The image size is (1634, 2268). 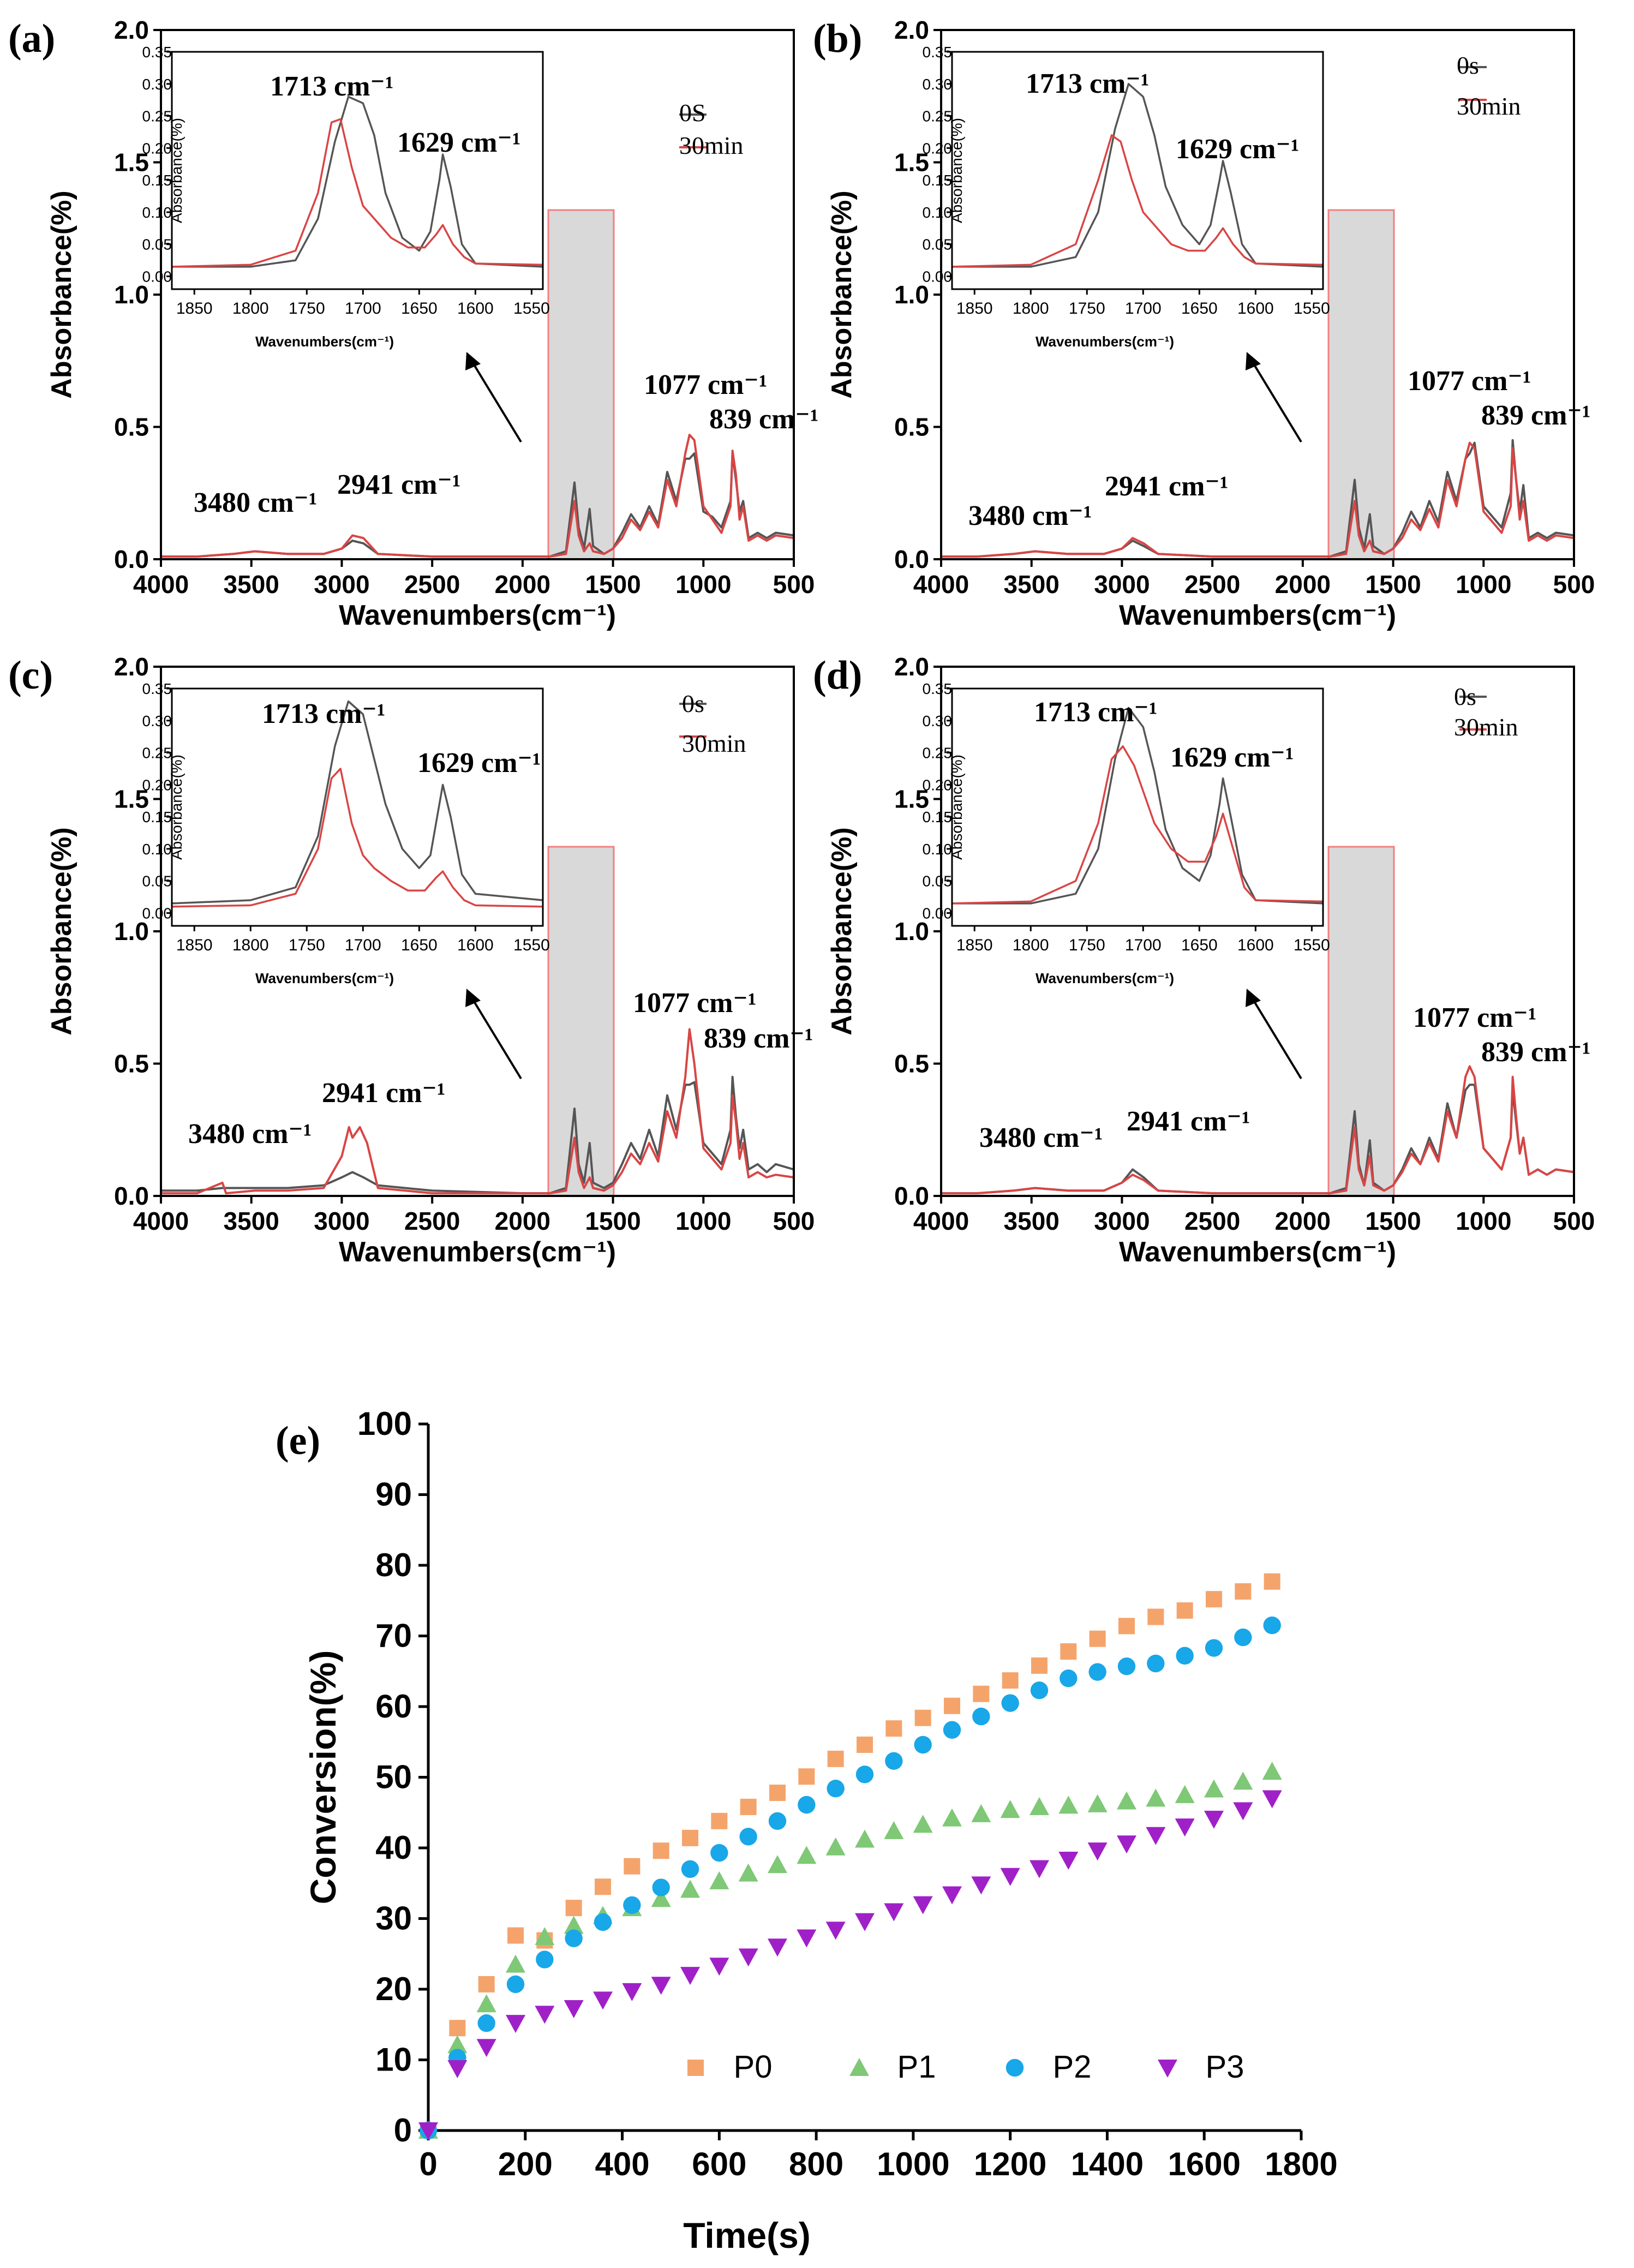 I want to click on peak-label-1077: 1077 cm⁻¹, so click(x=1474, y=1017).